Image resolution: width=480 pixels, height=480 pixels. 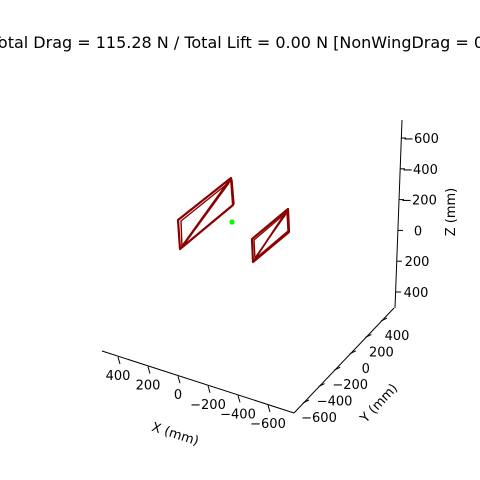 What do you see at coordinates (175, 434) in the screenshot?
I see `x-axis-title: X (mm)` at bounding box center [175, 434].